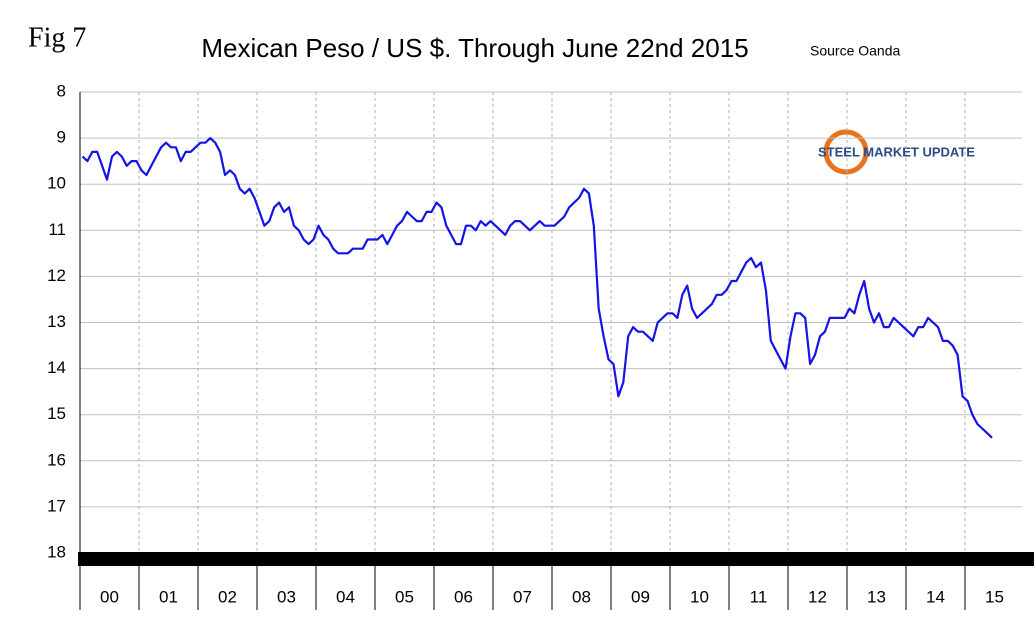  What do you see at coordinates (56, 413) in the screenshot?
I see `y-tick-label: 15` at bounding box center [56, 413].